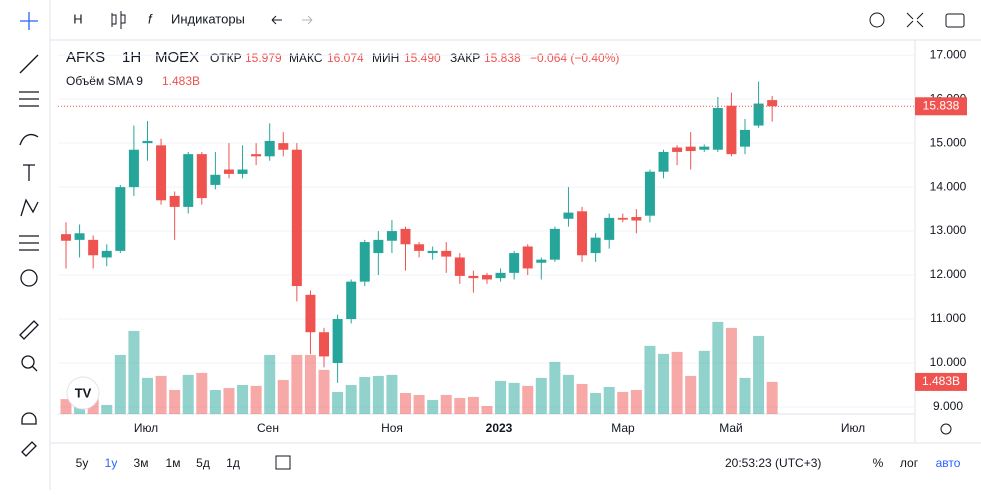  I want to click on settings, so click(877, 20).